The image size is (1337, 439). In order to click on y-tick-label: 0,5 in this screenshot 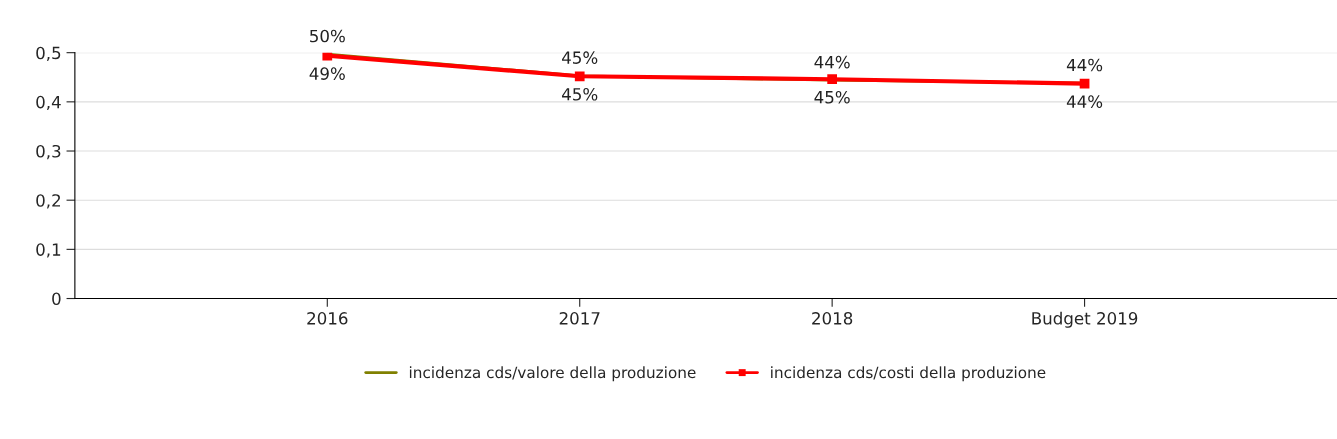, I will do `click(48, 53)`.